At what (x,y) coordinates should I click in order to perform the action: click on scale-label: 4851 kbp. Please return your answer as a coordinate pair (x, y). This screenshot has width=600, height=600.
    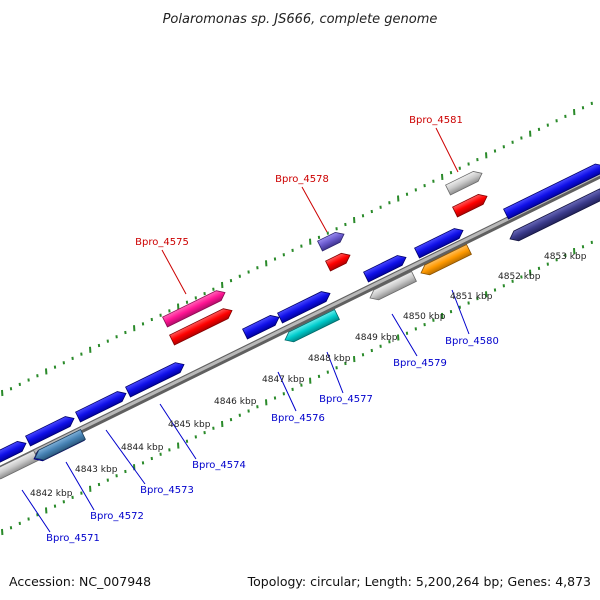
    Looking at the image, I should click on (471, 297).